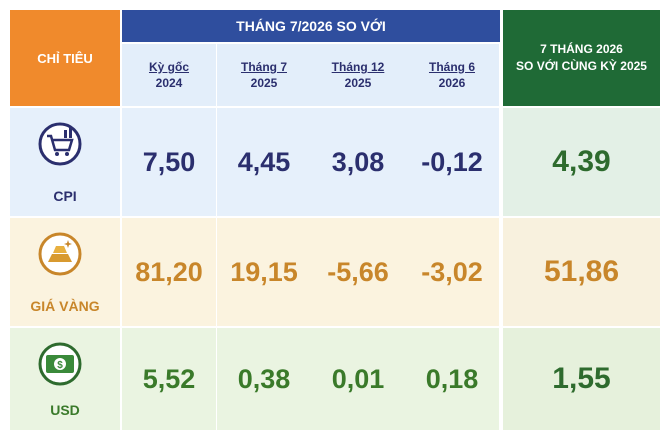 The height and width of the screenshot is (434, 665). What do you see at coordinates (358, 272) in the screenshot?
I see `value-cell: -5,66` at bounding box center [358, 272].